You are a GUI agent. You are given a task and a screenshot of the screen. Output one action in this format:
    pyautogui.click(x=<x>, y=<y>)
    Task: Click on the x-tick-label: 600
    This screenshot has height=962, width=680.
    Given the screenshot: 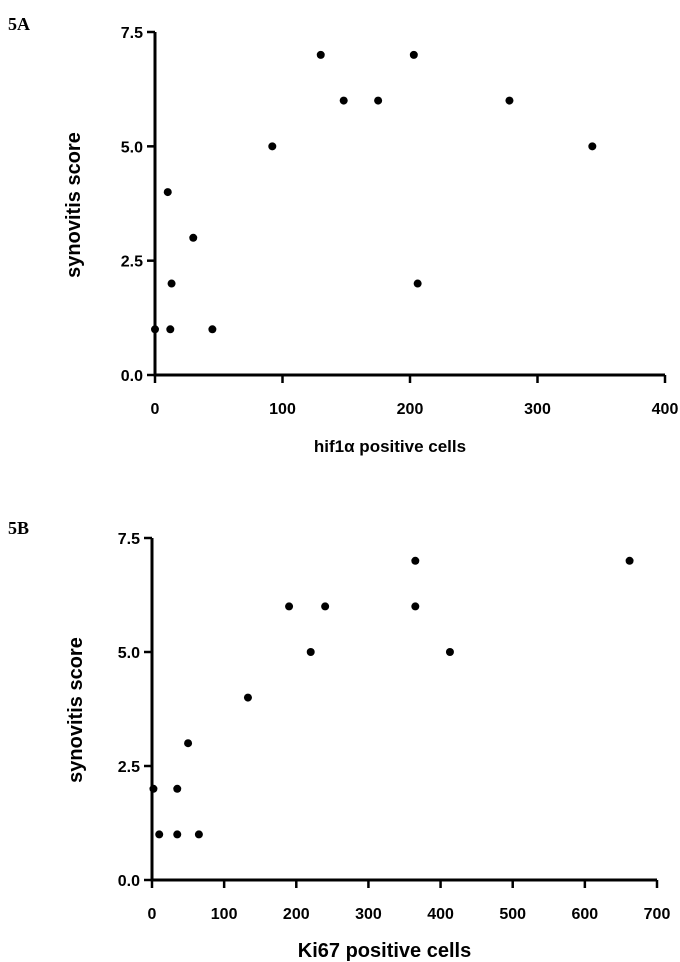 What is the action you would take?
    pyautogui.click(x=585, y=914)
    